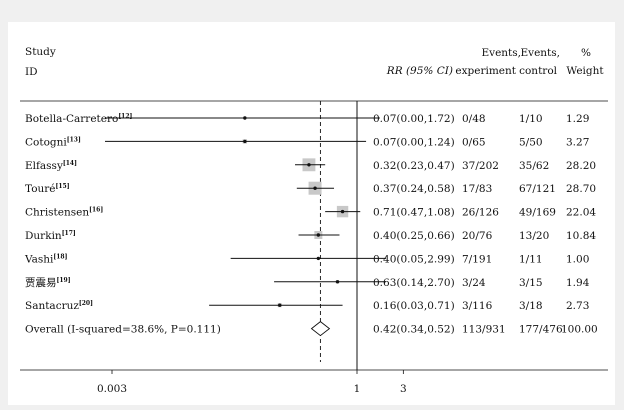 The height and width of the screenshot is (410, 624). What do you see at coordinates (480, 166) in the screenshot?
I see `events-experiment: 37/202` at bounding box center [480, 166].